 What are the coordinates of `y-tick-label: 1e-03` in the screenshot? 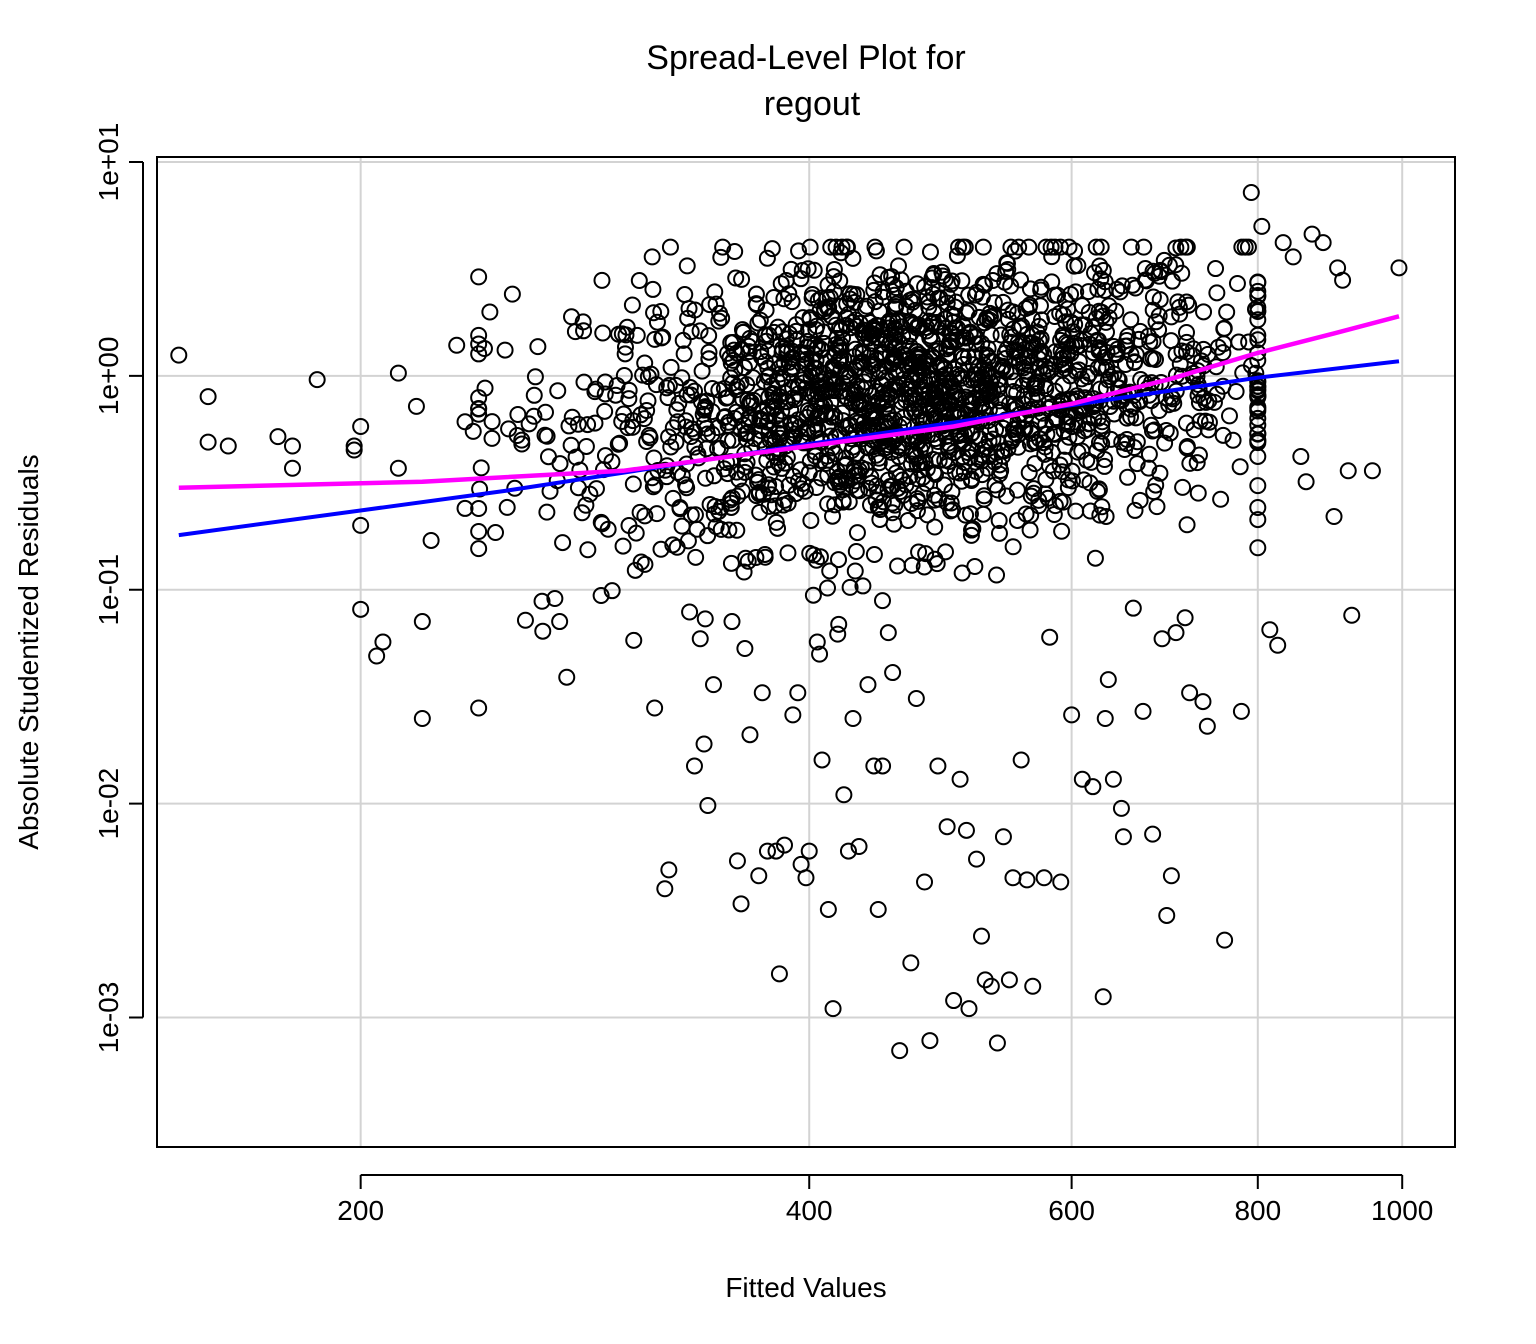 It's located at (108, 1018).